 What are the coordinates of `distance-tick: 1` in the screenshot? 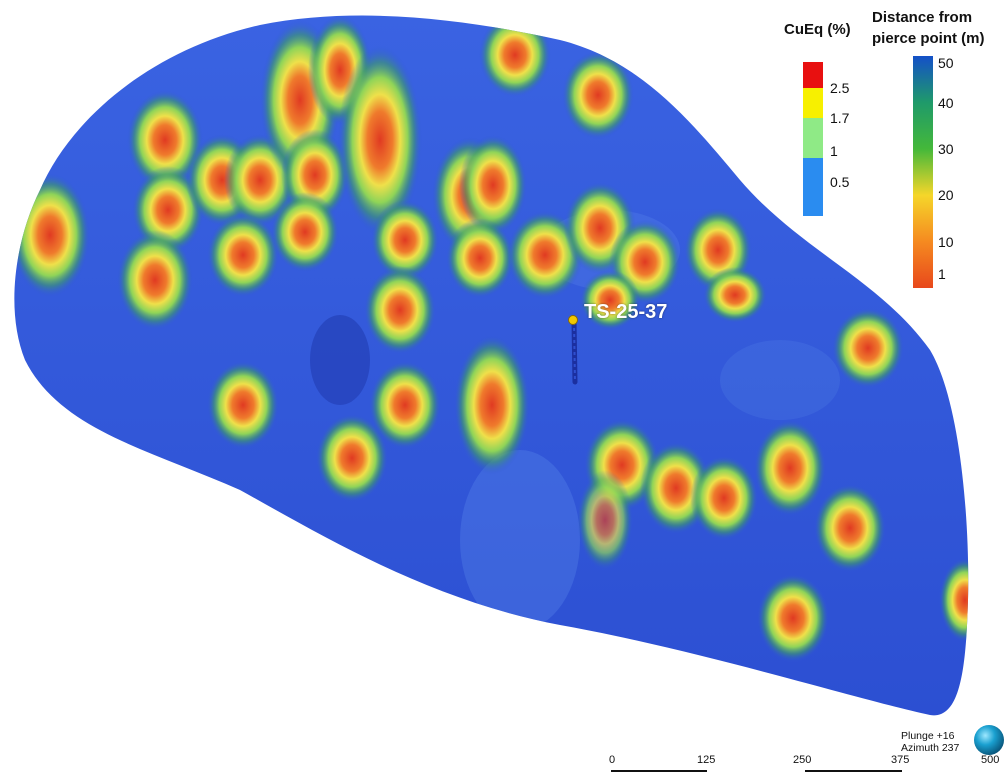 It's located at (942, 274).